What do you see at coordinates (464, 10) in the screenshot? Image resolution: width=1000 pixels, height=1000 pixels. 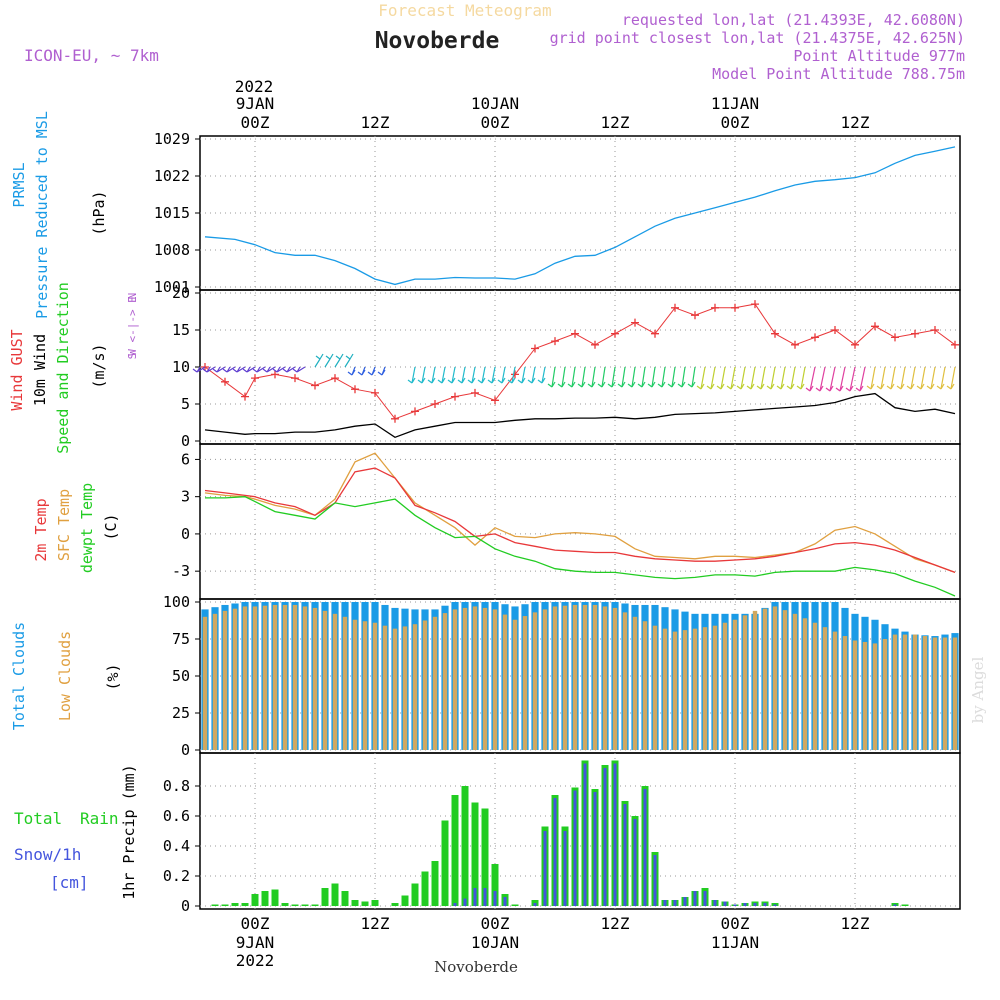 I see `header-subtitle: Forecast Meteogram` at bounding box center [464, 10].